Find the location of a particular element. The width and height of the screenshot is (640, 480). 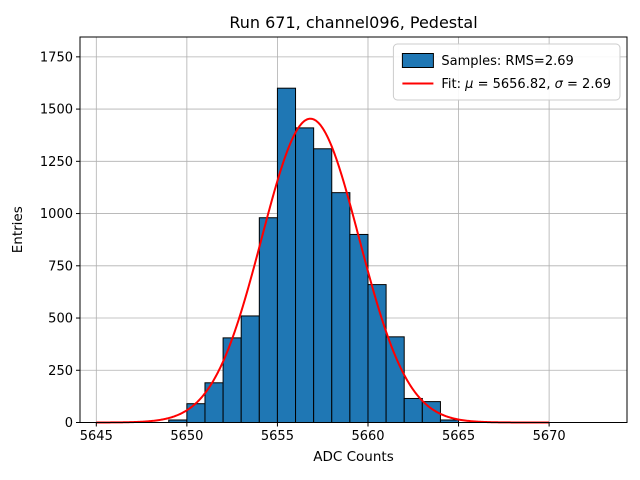

y-tick-label: 1000 is located at coordinates (56, 214).